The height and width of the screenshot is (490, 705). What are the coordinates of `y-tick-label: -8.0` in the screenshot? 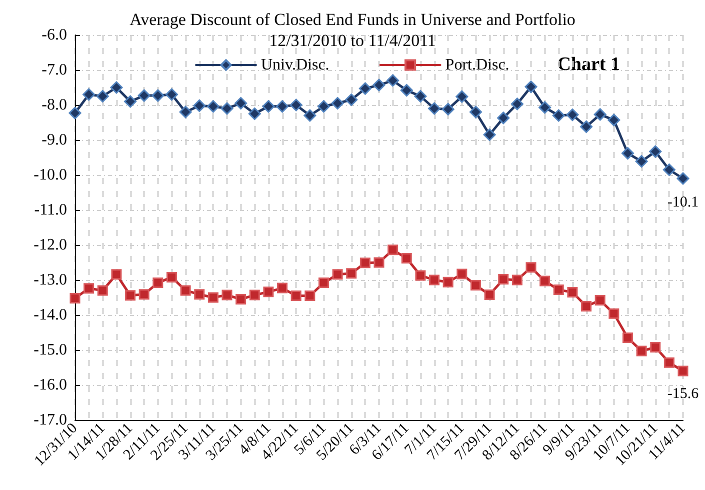 It's located at (54, 105).